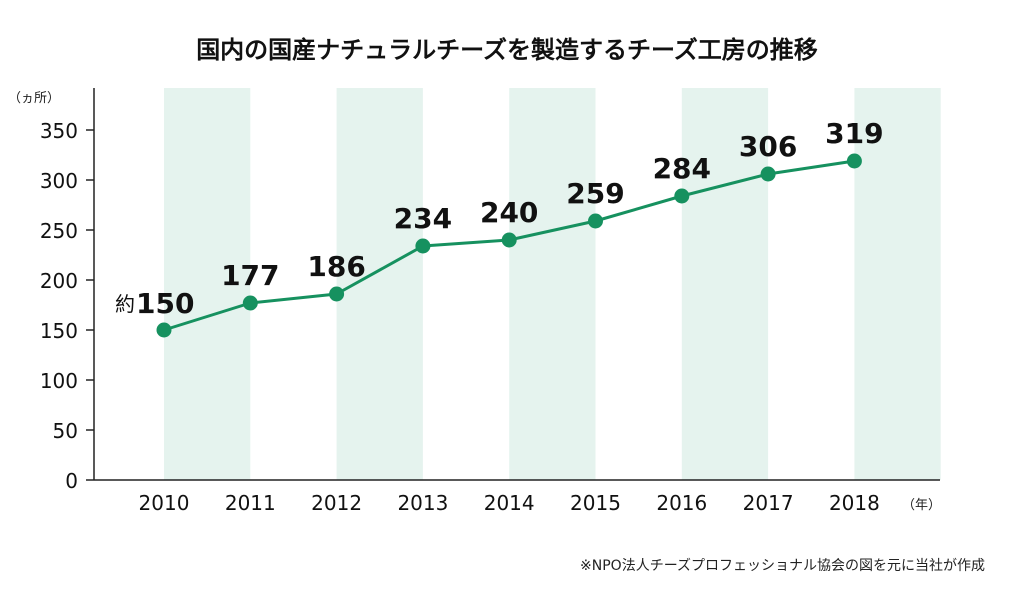 Image resolution: width=1015 pixels, height=594 pixels. What do you see at coordinates (681, 503) in the screenshot?
I see `x-tick-label: 2016` at bounding box center [681, 503].